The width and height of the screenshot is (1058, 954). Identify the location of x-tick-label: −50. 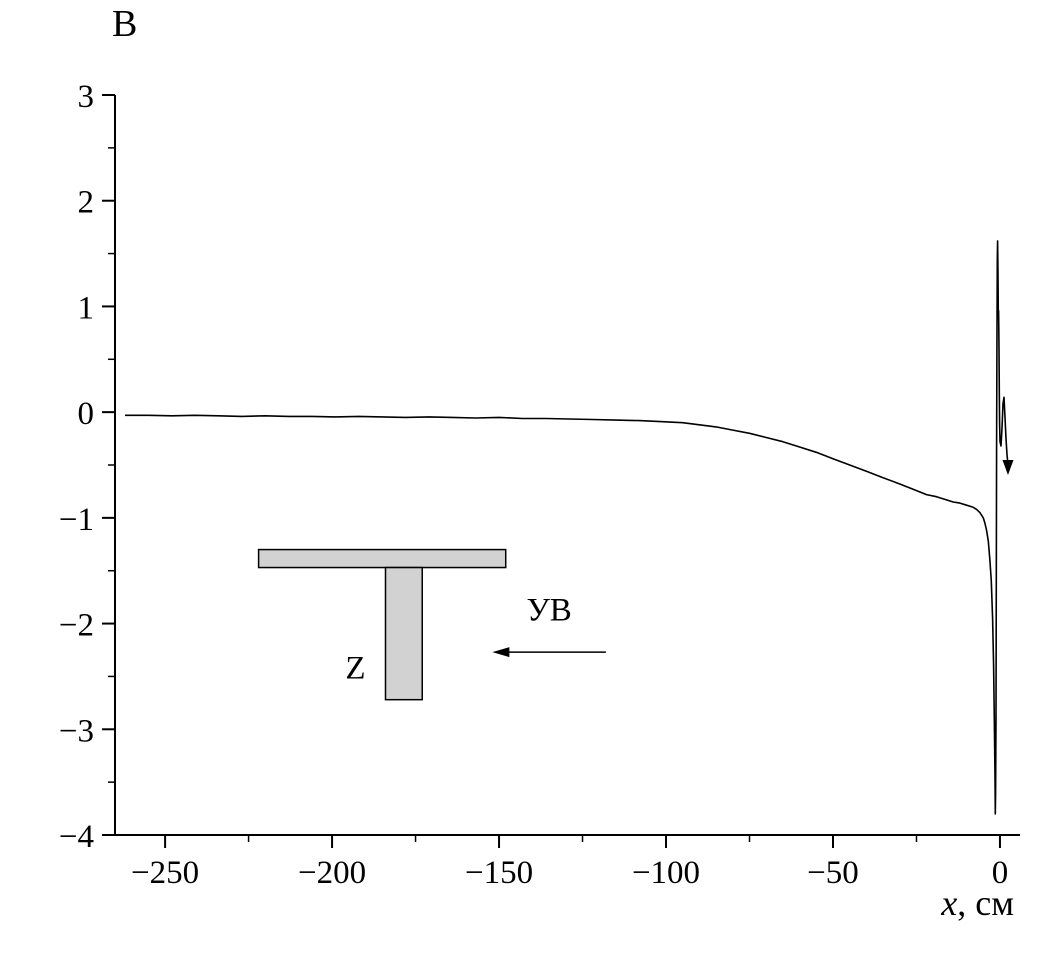
(833, 873).